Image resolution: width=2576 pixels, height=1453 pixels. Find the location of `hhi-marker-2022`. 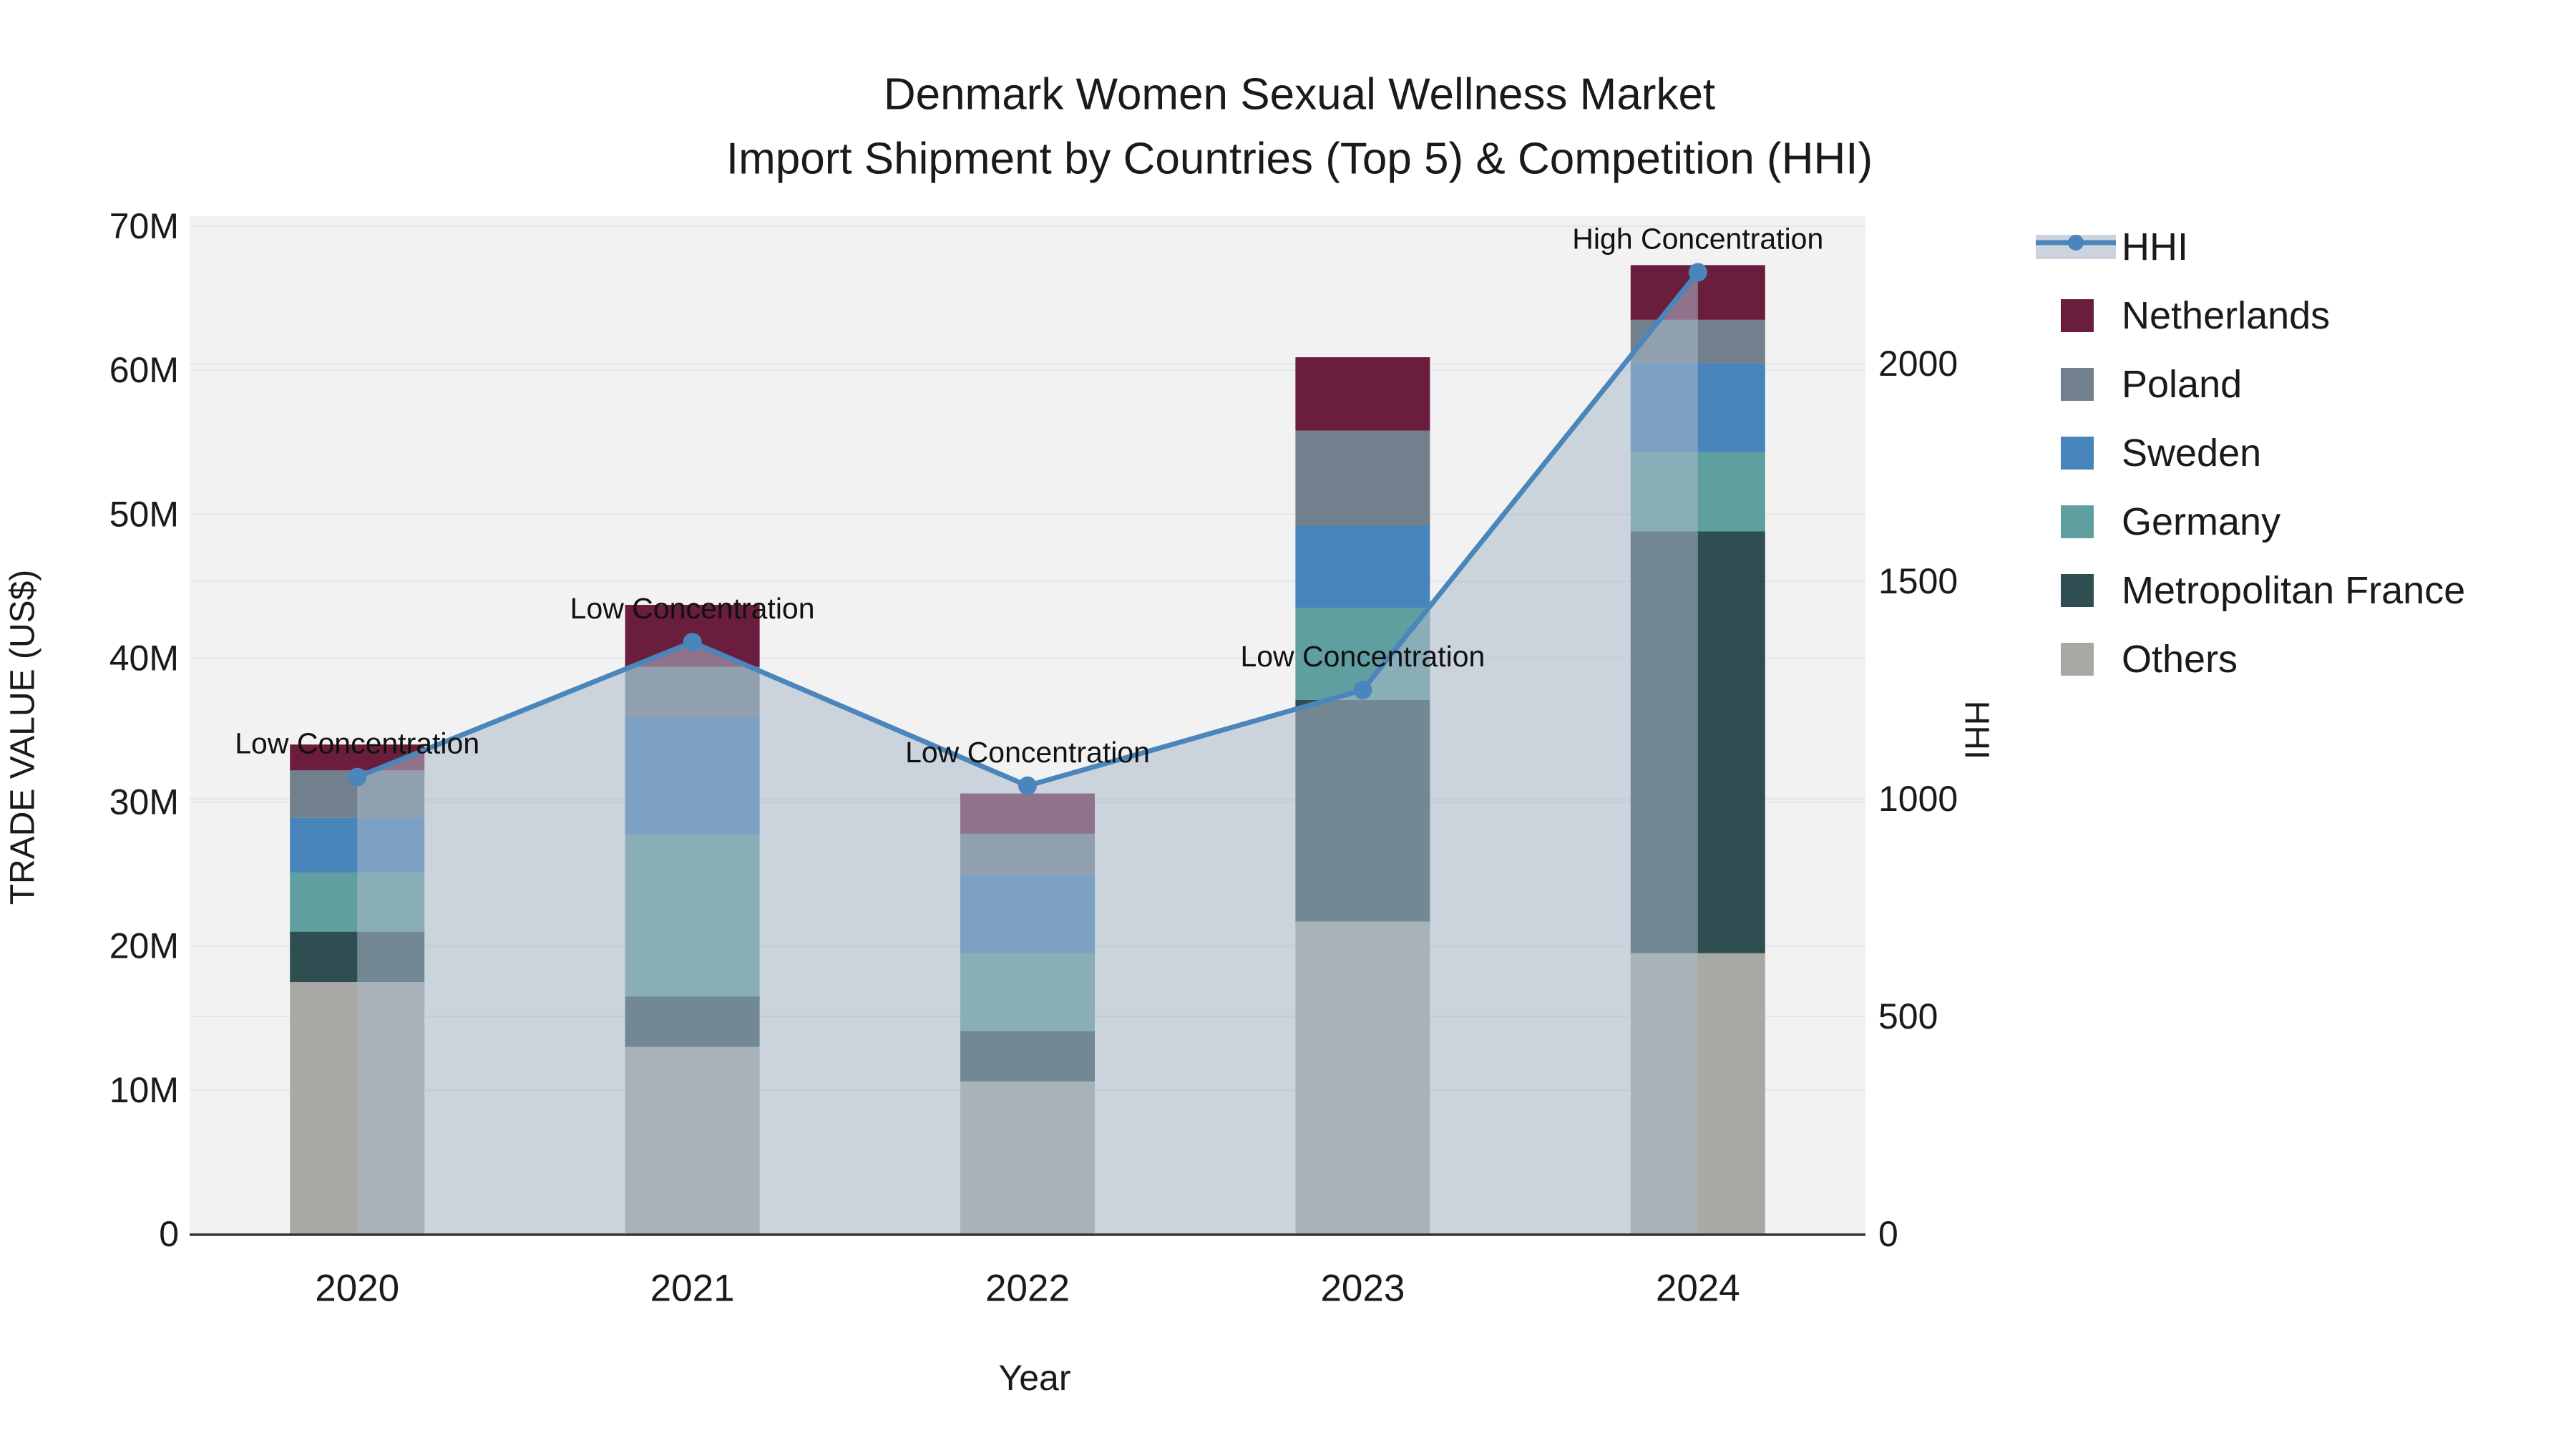

hhi-marker-2022 is located at coordinates (1027, 785).